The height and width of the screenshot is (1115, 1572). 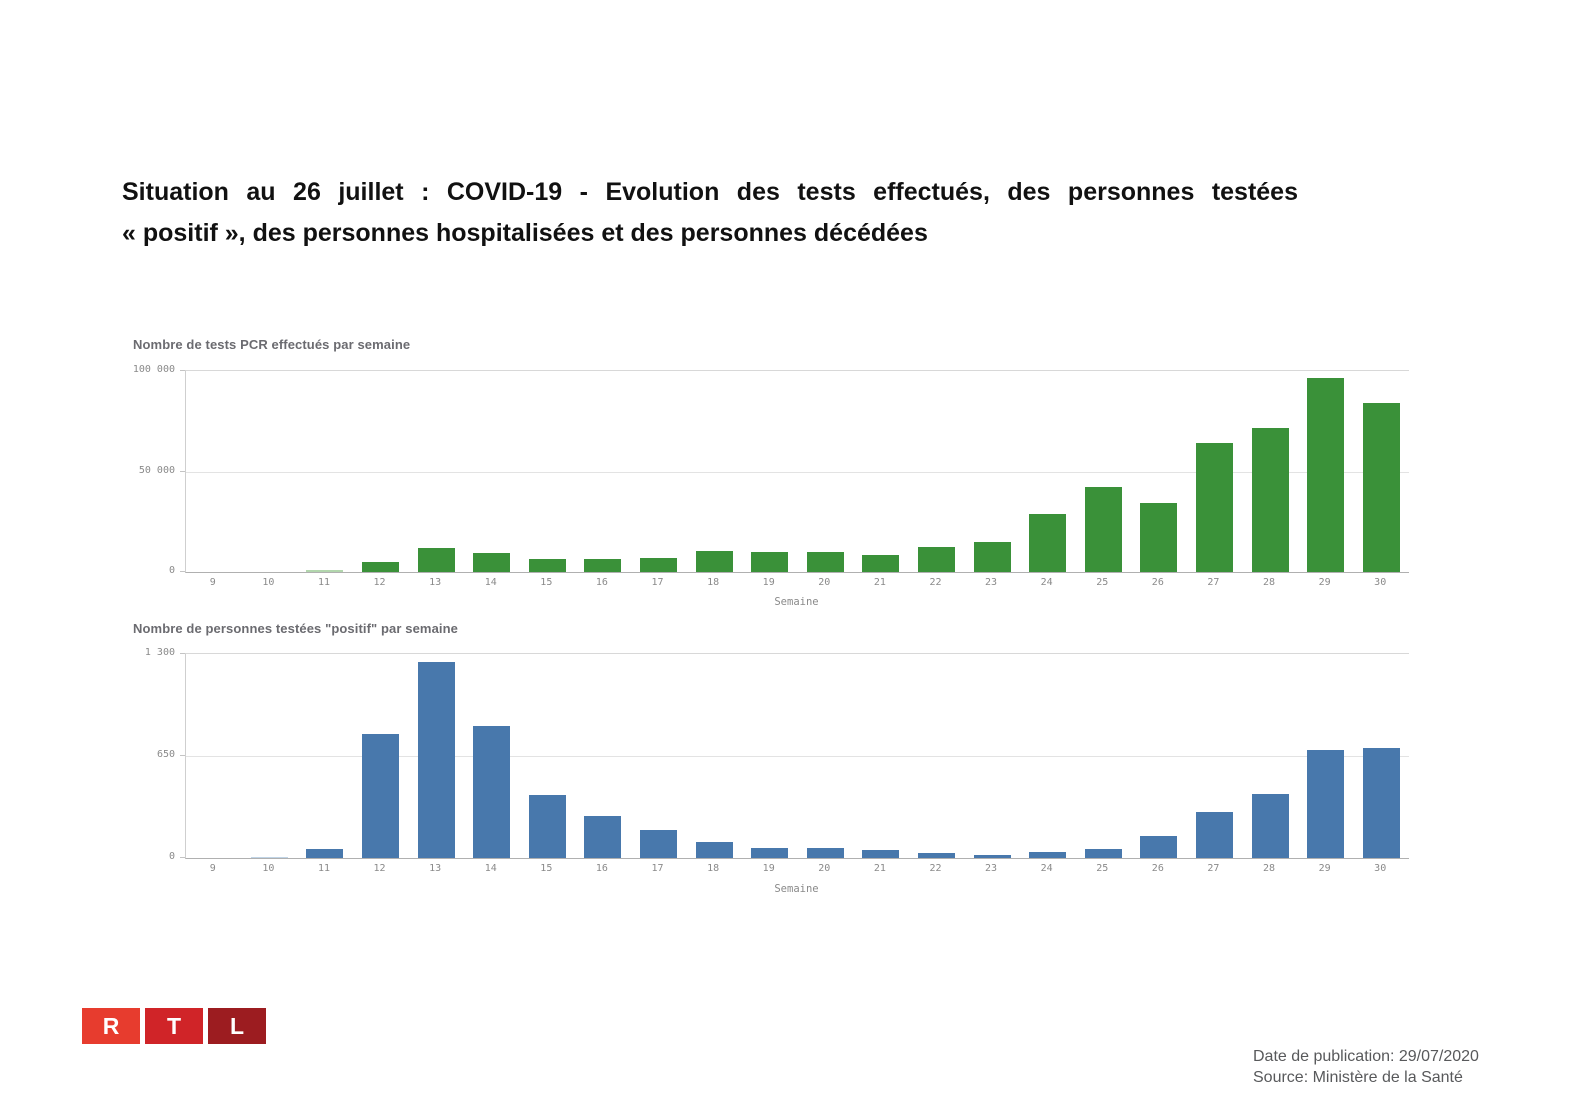 I want to click on rtl-letter-t: T, so click(x=174, y=1025).